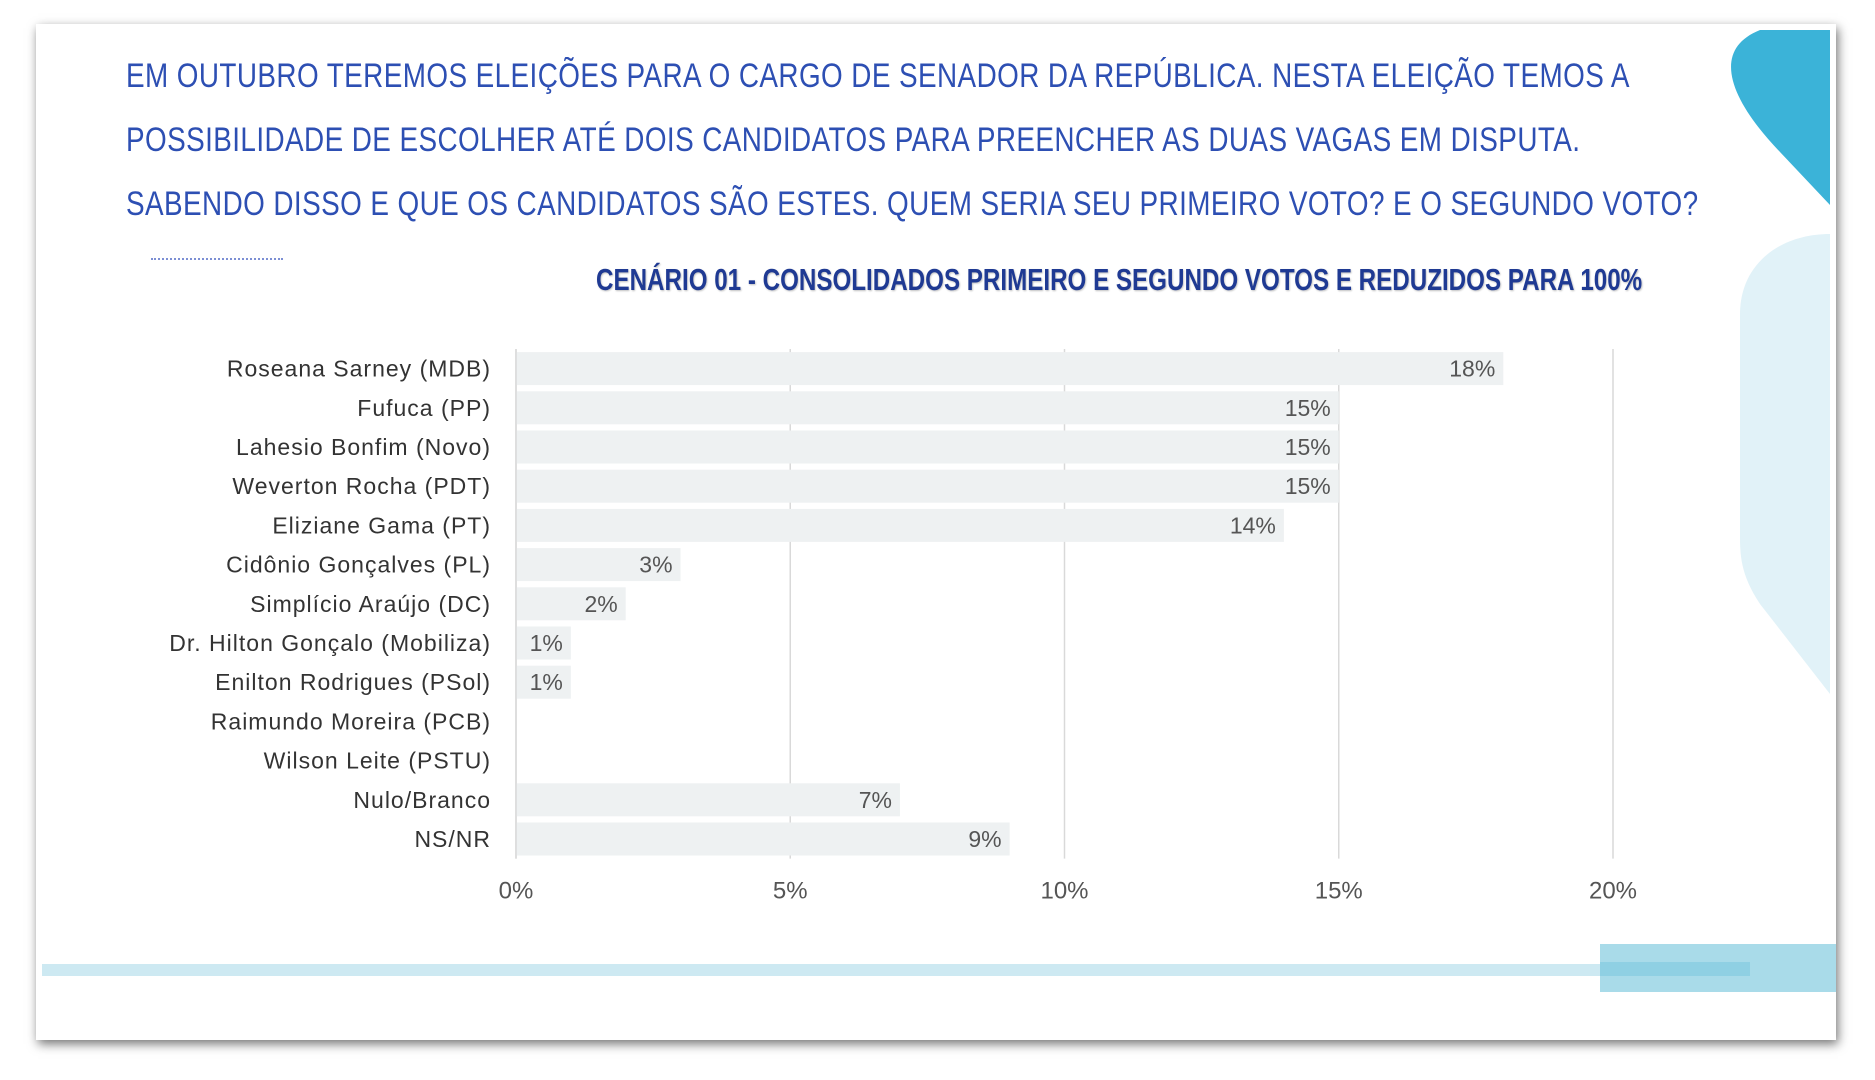 The height and width of the screenshot is (1080, 1875). What do you see at coordinates (1253, 525) in the screenshot?
I see `data-label: 14%` at bounding box center [1253, 525].